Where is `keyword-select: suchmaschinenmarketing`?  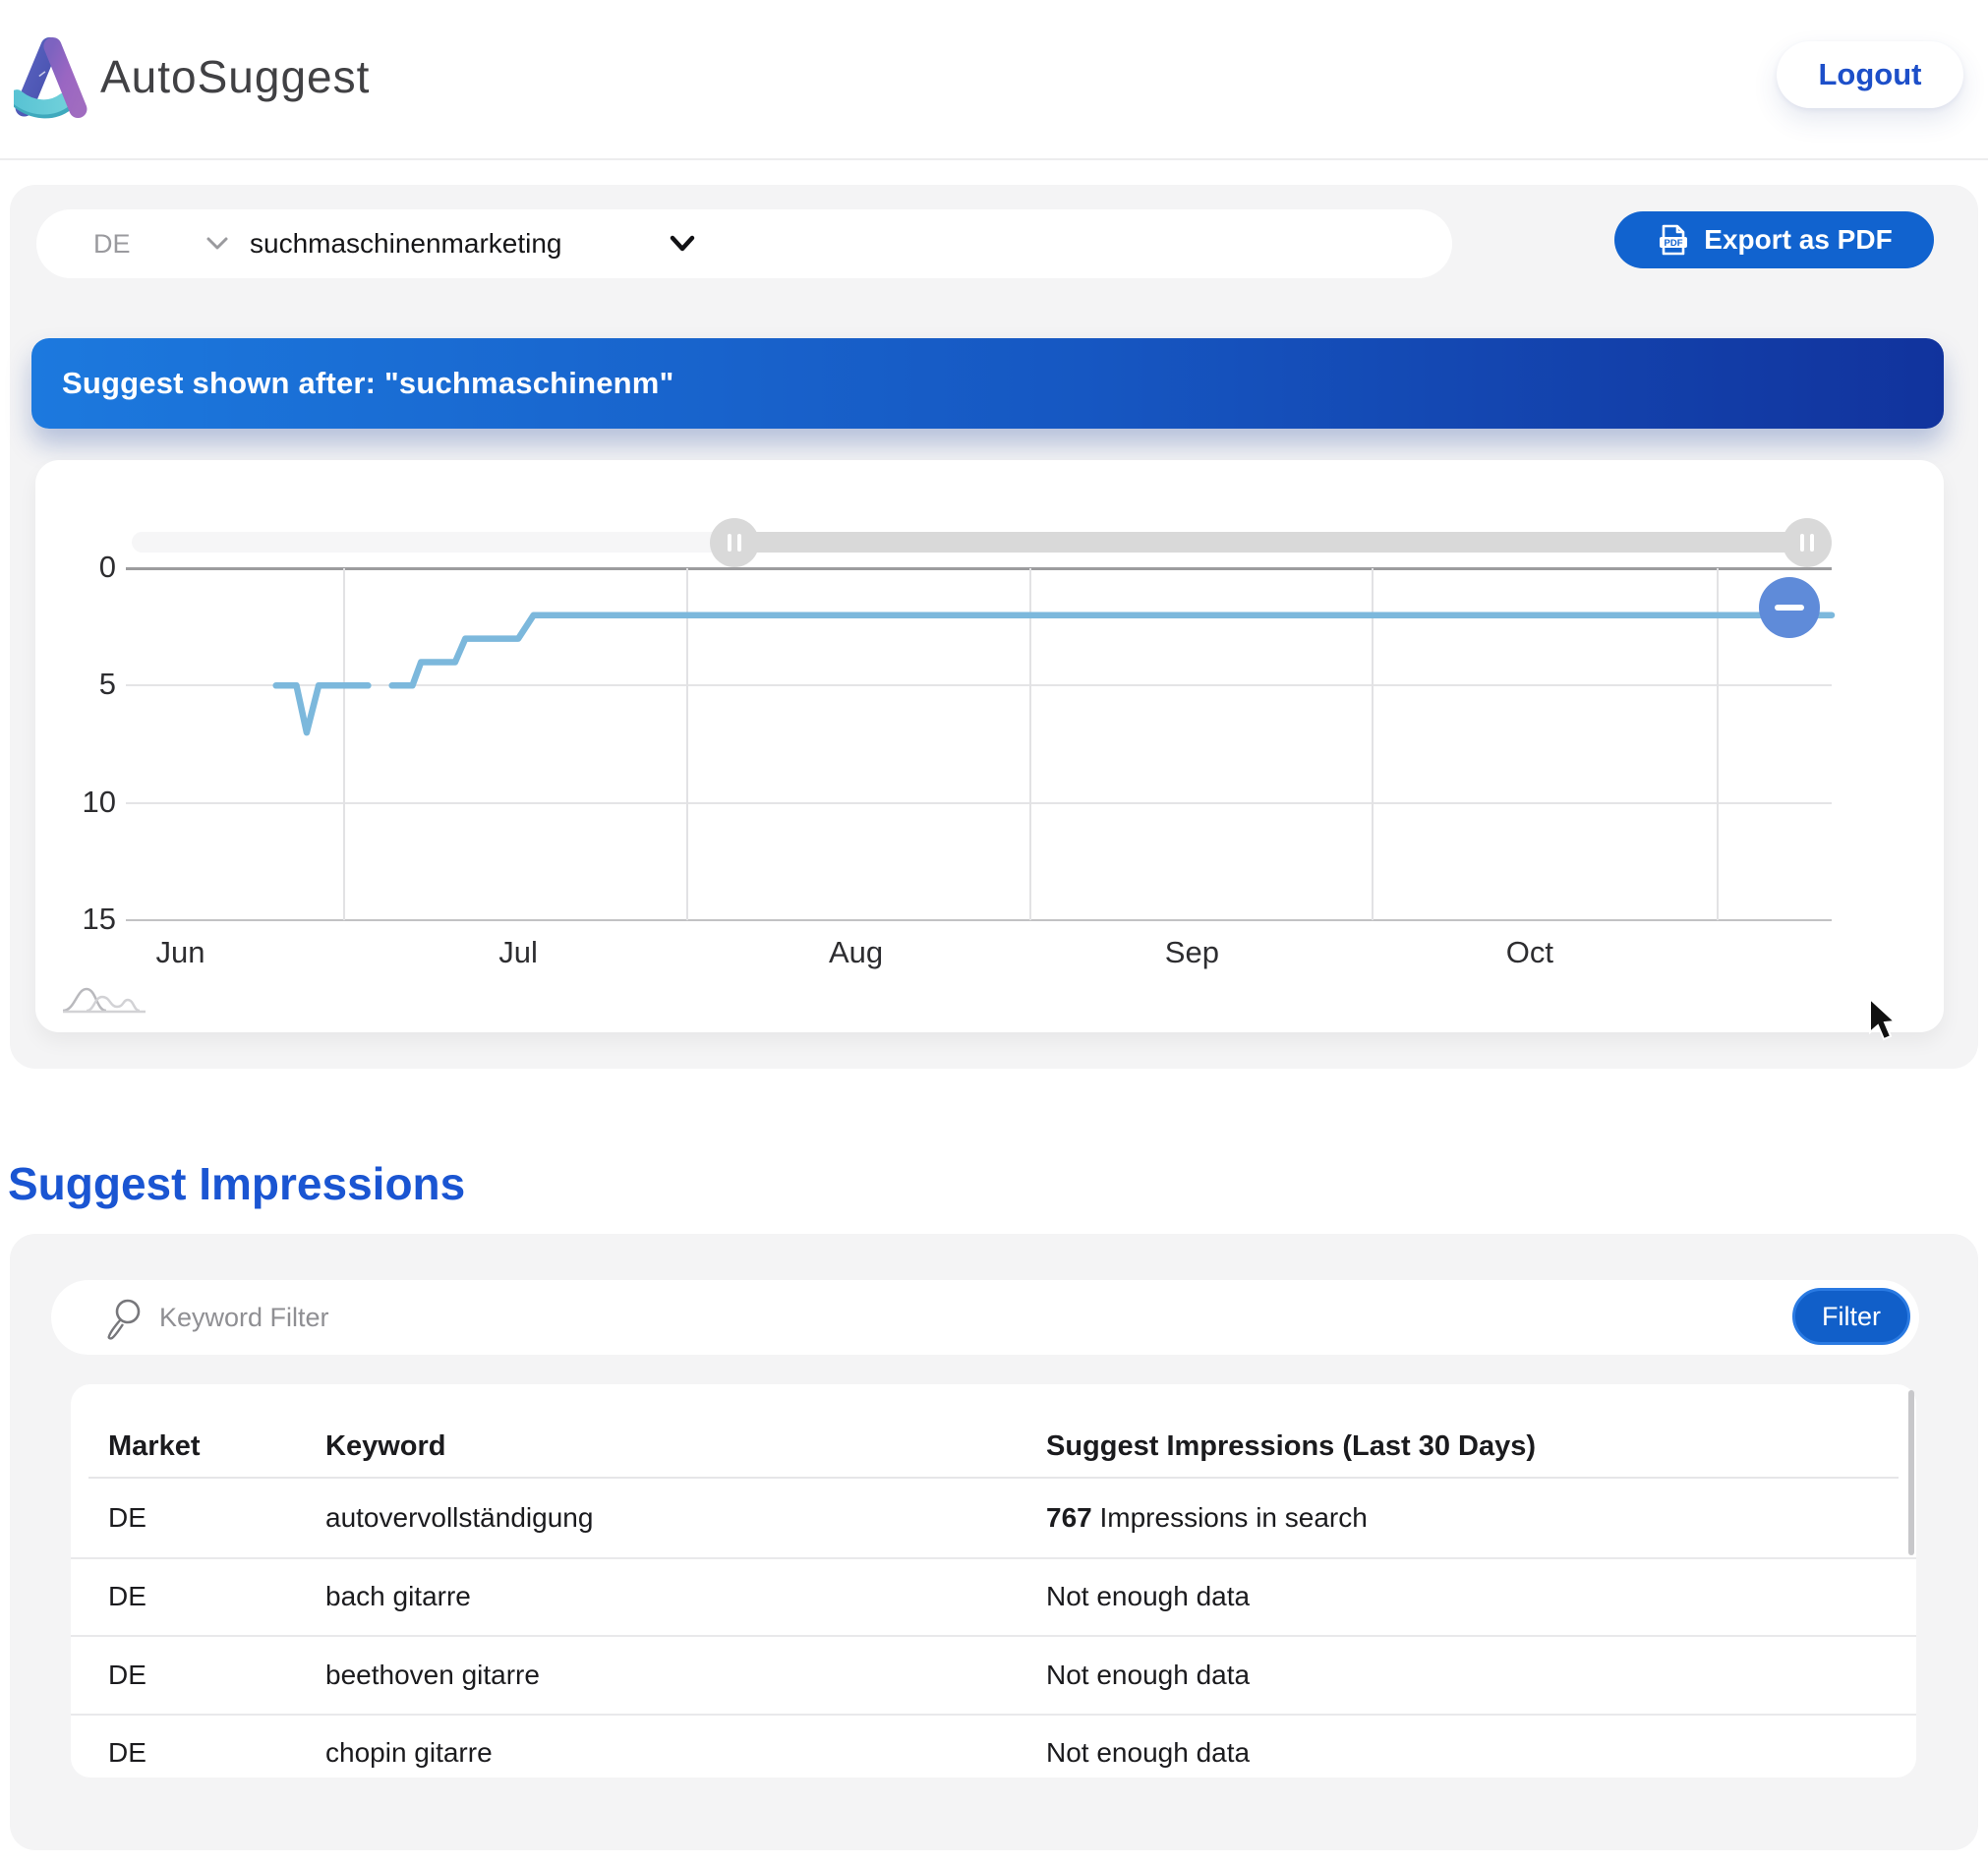
keyword-select: suchmaschinenmarketing is located at coordinates (406, 243).